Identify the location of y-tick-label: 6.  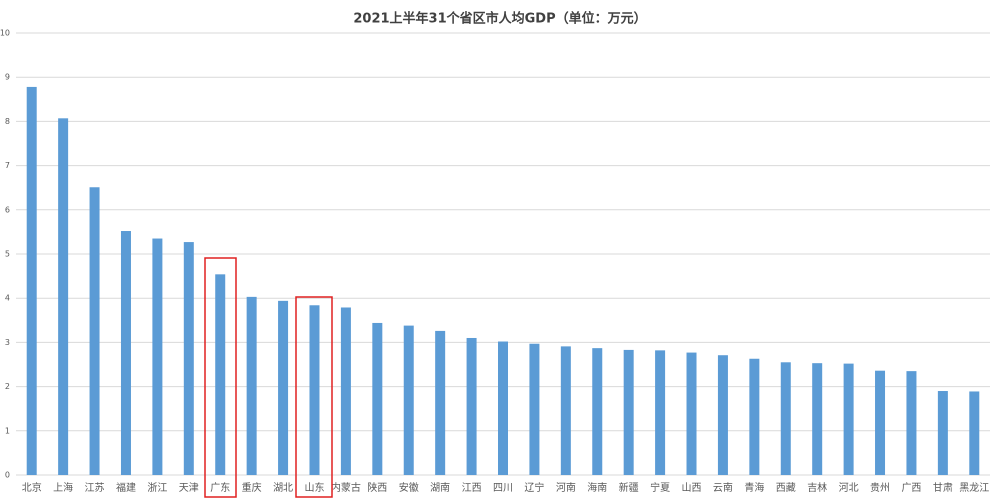
(7, 209).